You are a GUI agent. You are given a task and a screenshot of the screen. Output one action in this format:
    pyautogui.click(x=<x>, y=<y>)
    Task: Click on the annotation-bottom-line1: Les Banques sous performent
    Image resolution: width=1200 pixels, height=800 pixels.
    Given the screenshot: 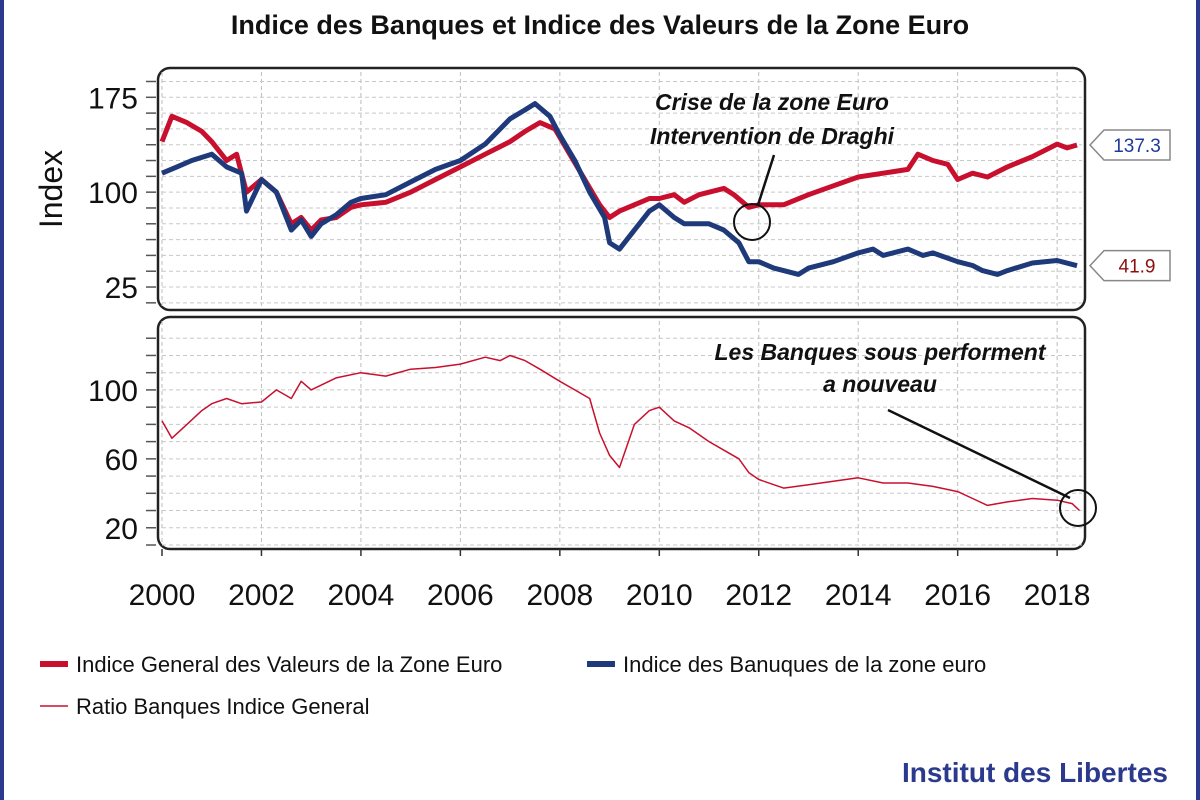 What is the action you would take?
    pyautogui.click(x=880, y=352)
    